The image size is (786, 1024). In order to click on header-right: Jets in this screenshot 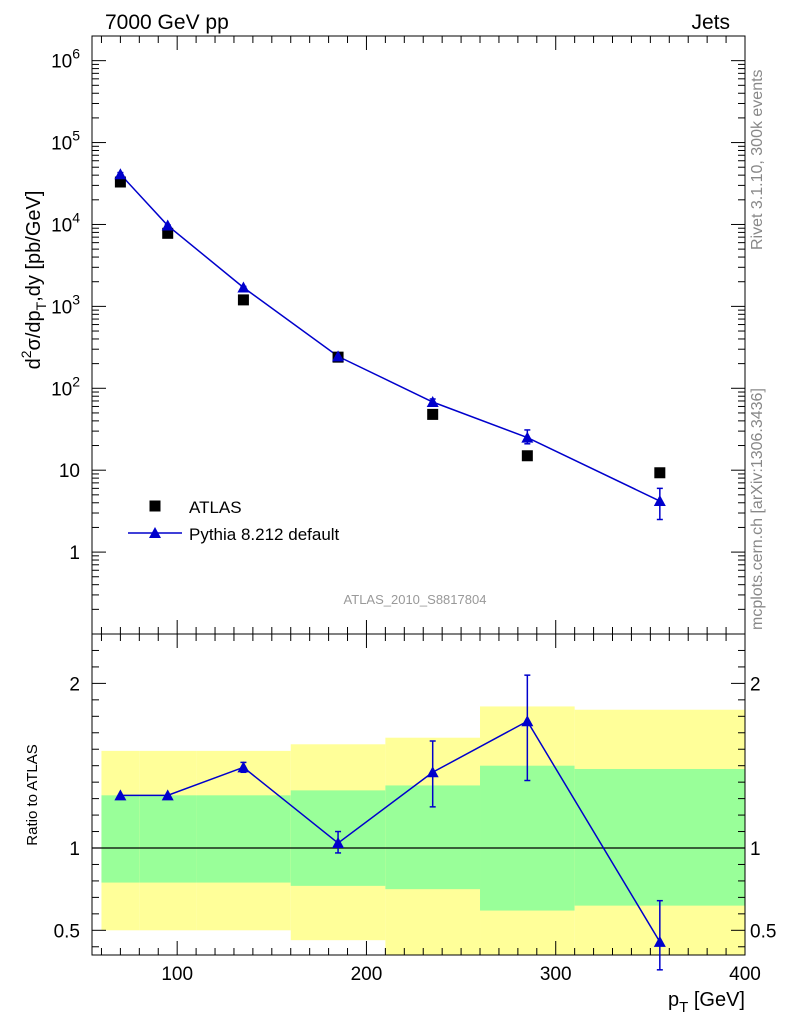, I will do `click(710, 22)`.